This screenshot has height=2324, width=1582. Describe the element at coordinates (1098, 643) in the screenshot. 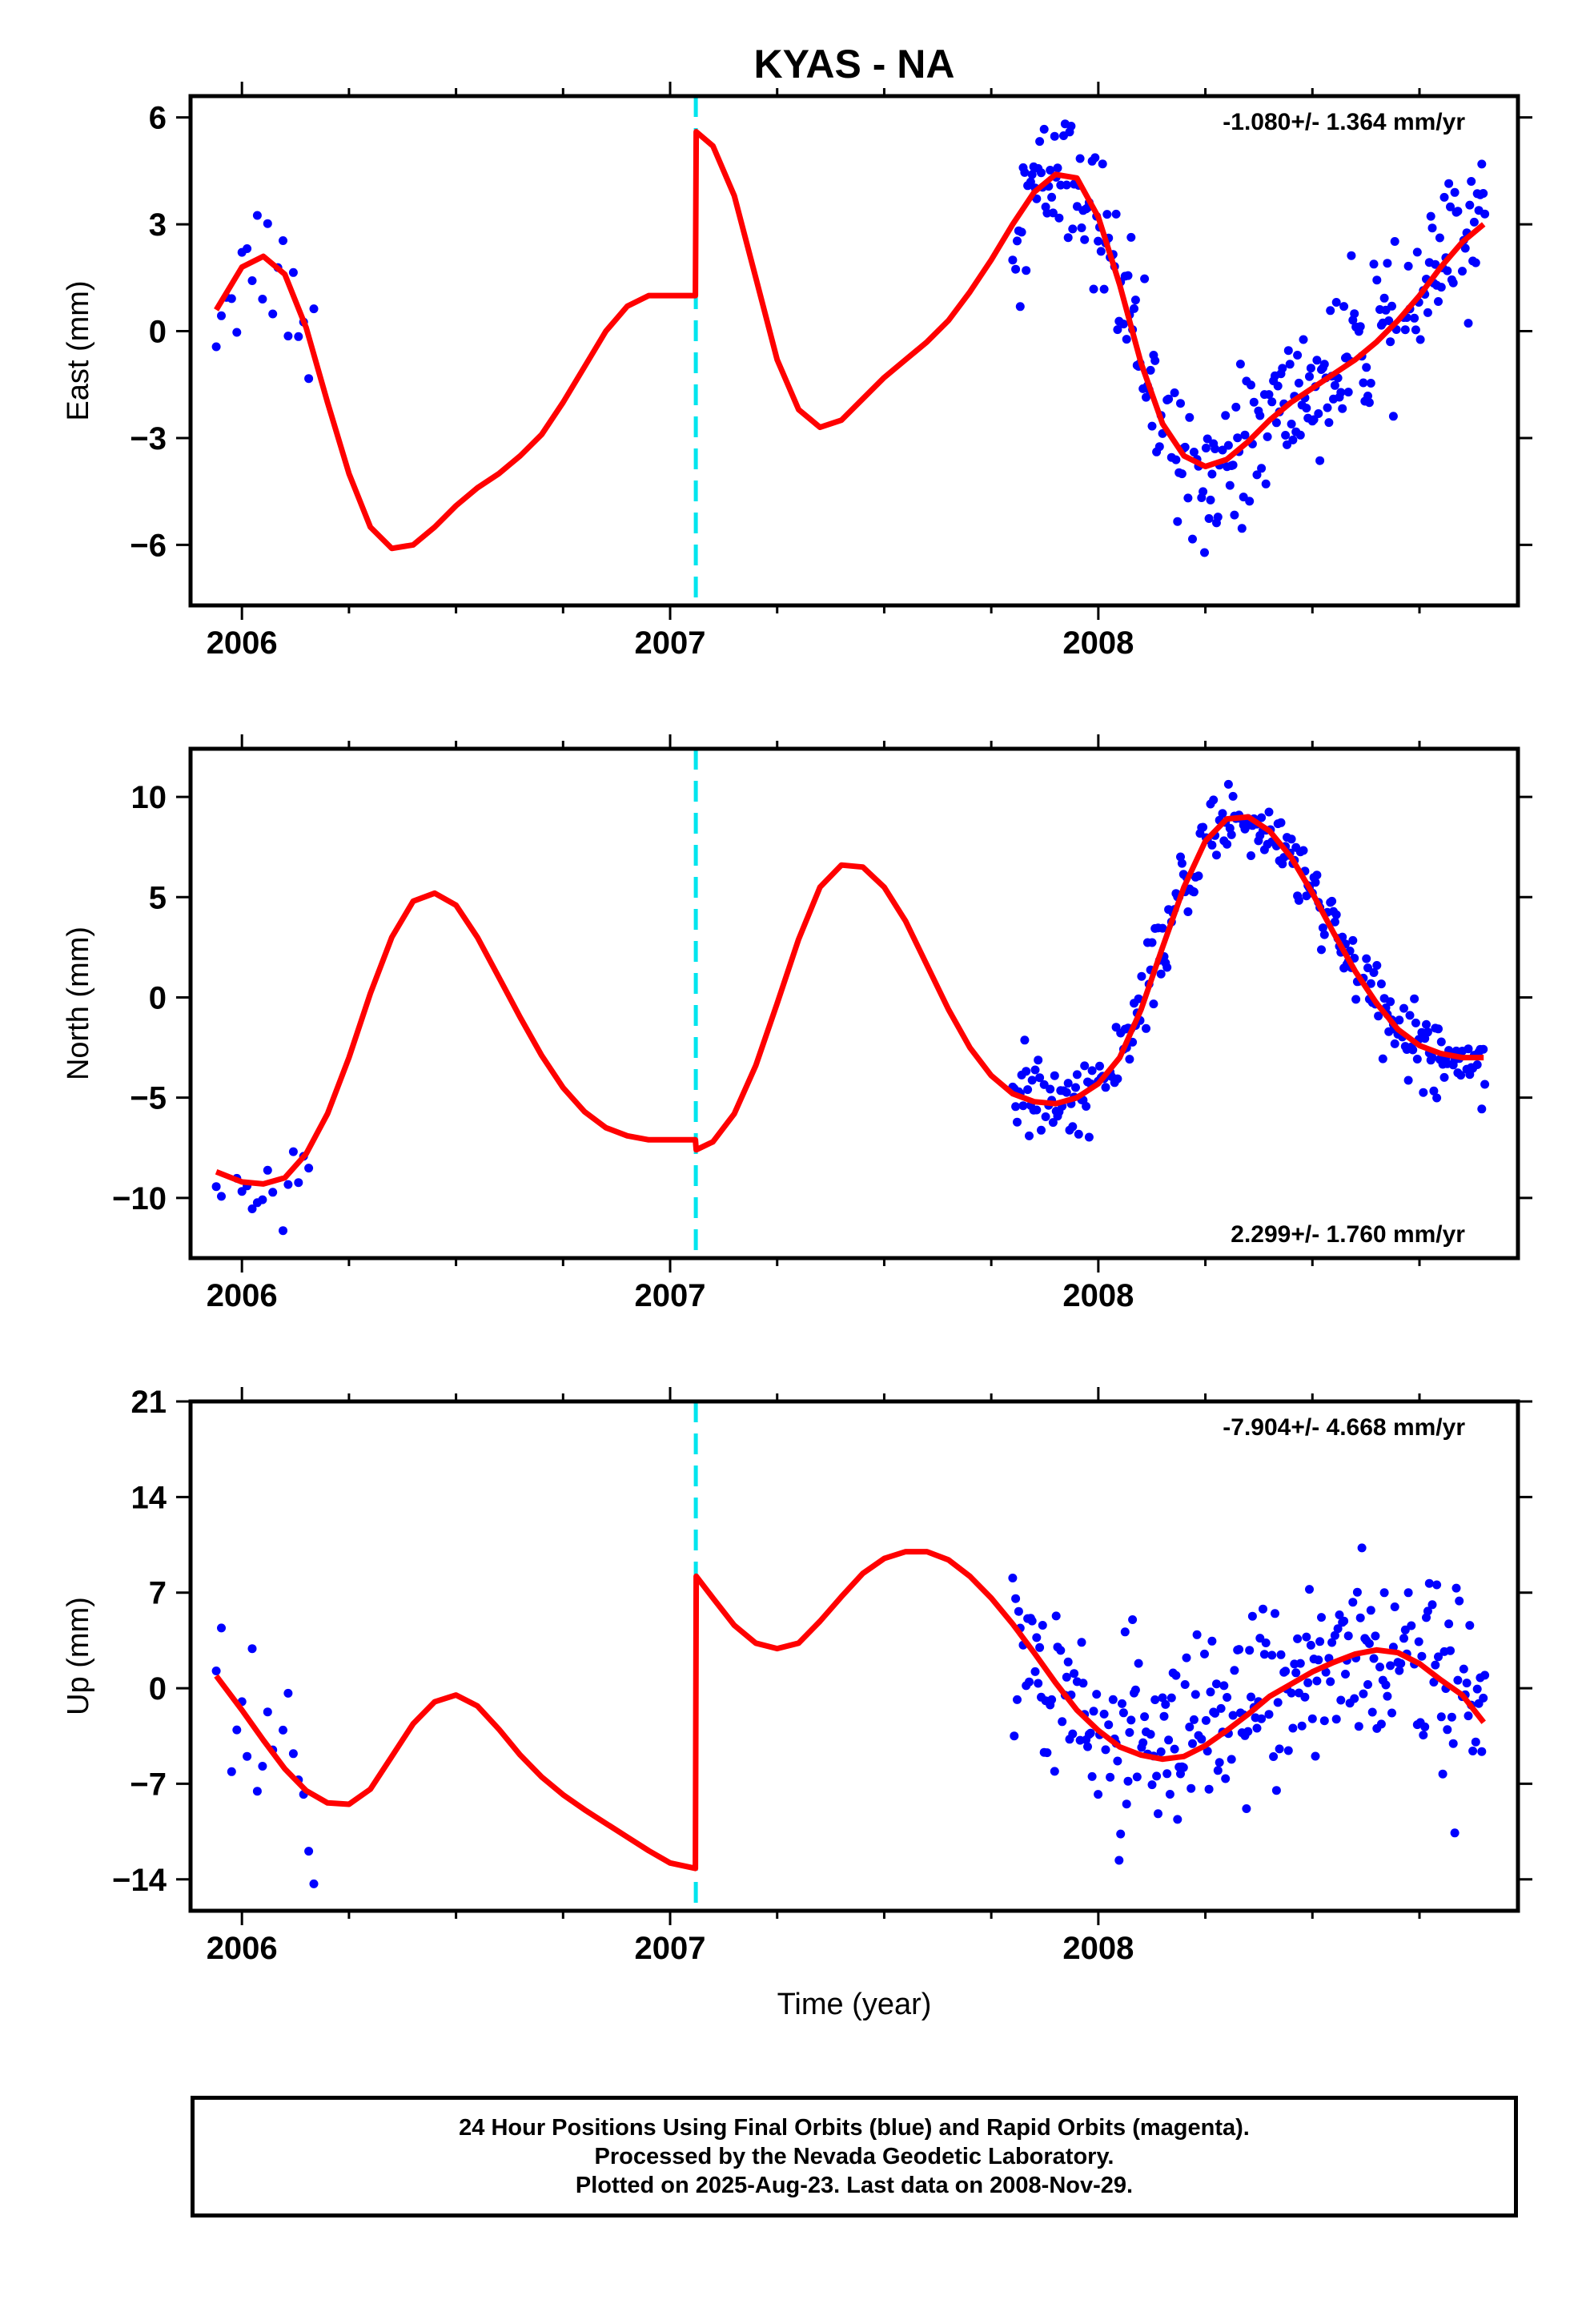

I see `x-tick-label: 2008` at that location.